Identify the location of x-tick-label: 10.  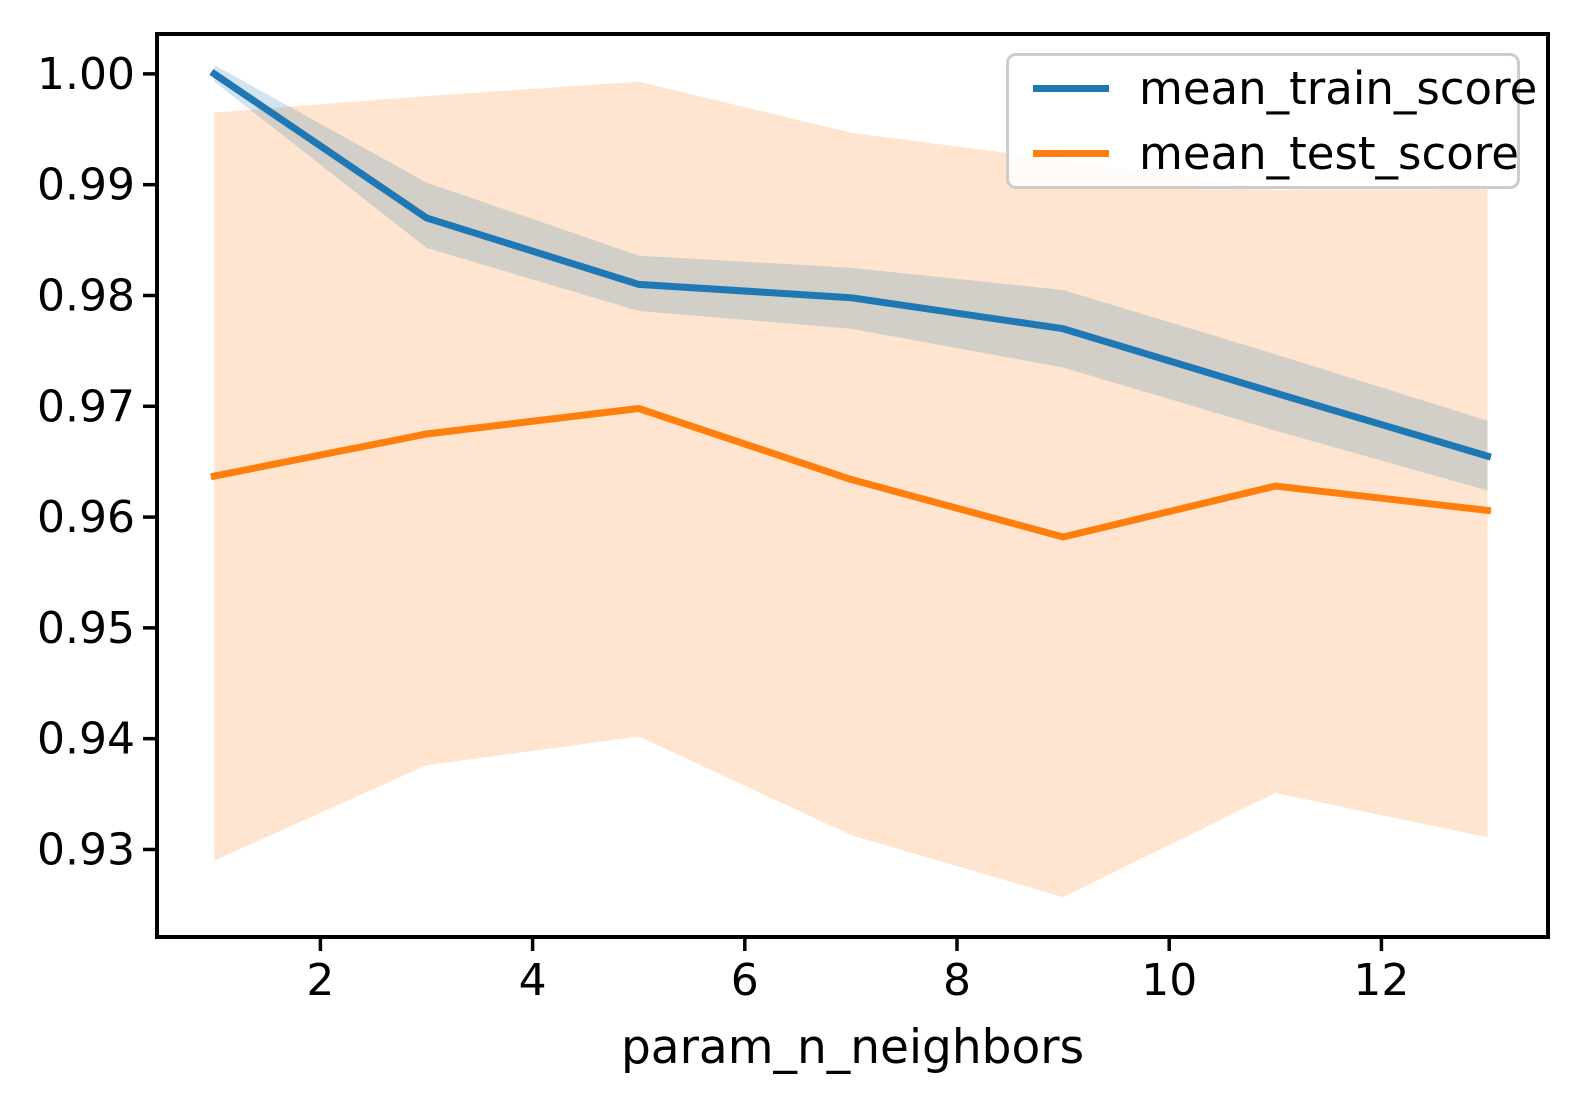
(1169, 980).